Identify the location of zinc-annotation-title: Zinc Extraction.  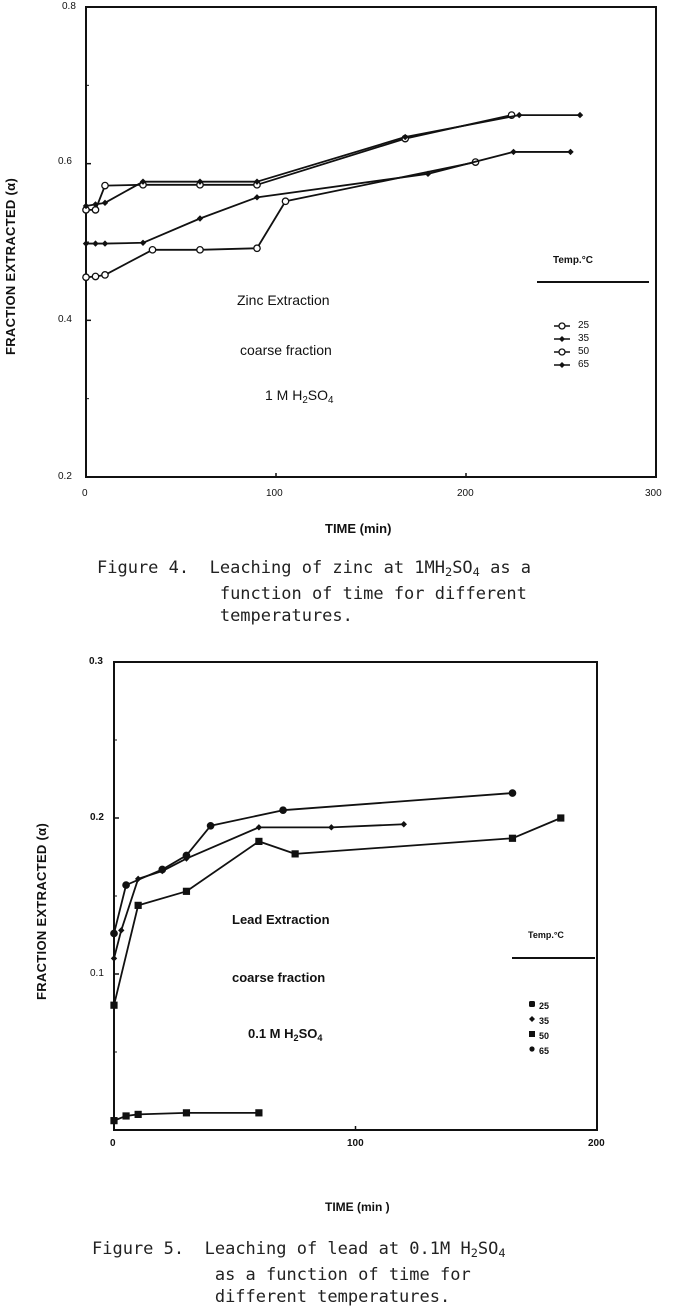
(283, 300).